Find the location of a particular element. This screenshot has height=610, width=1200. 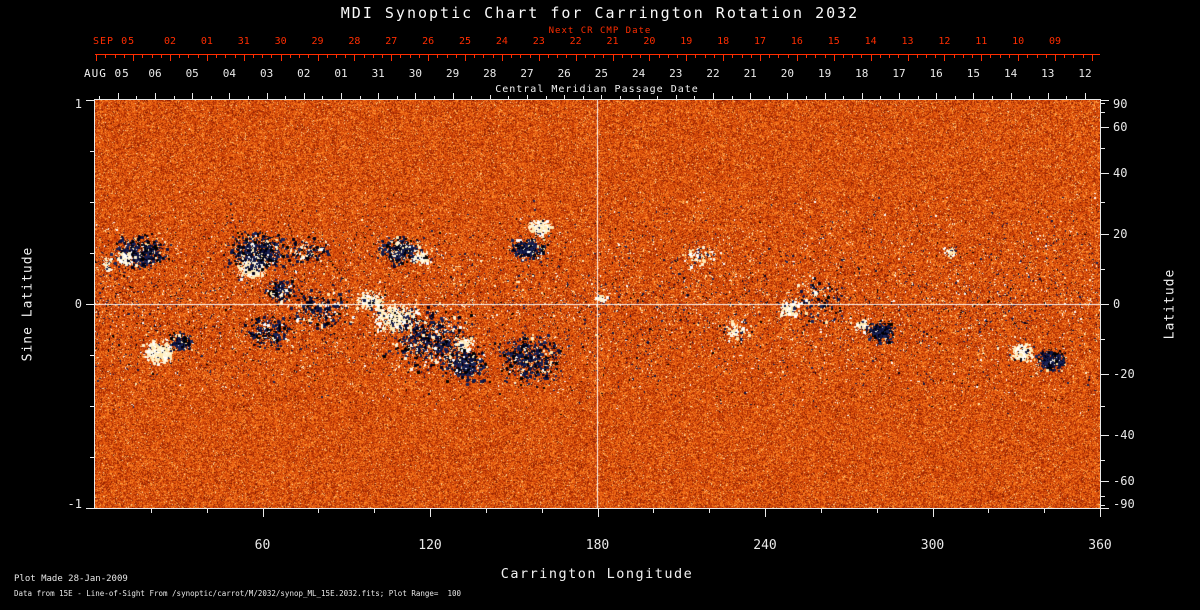

next-cr-day-label: 17 is located at coordinates (760, 41).